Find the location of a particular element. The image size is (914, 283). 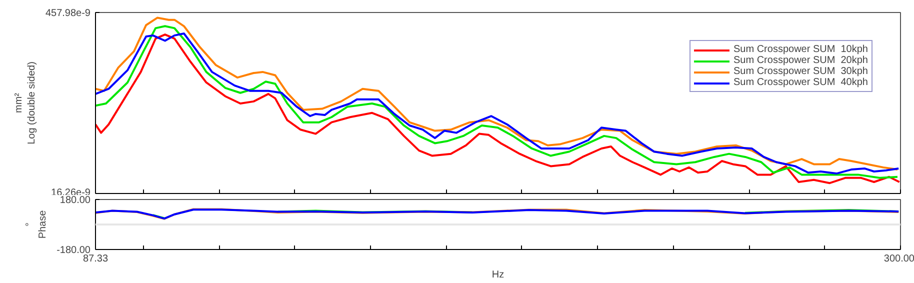

y-tick-label: 180.00 is located at coordinates (75, 200).